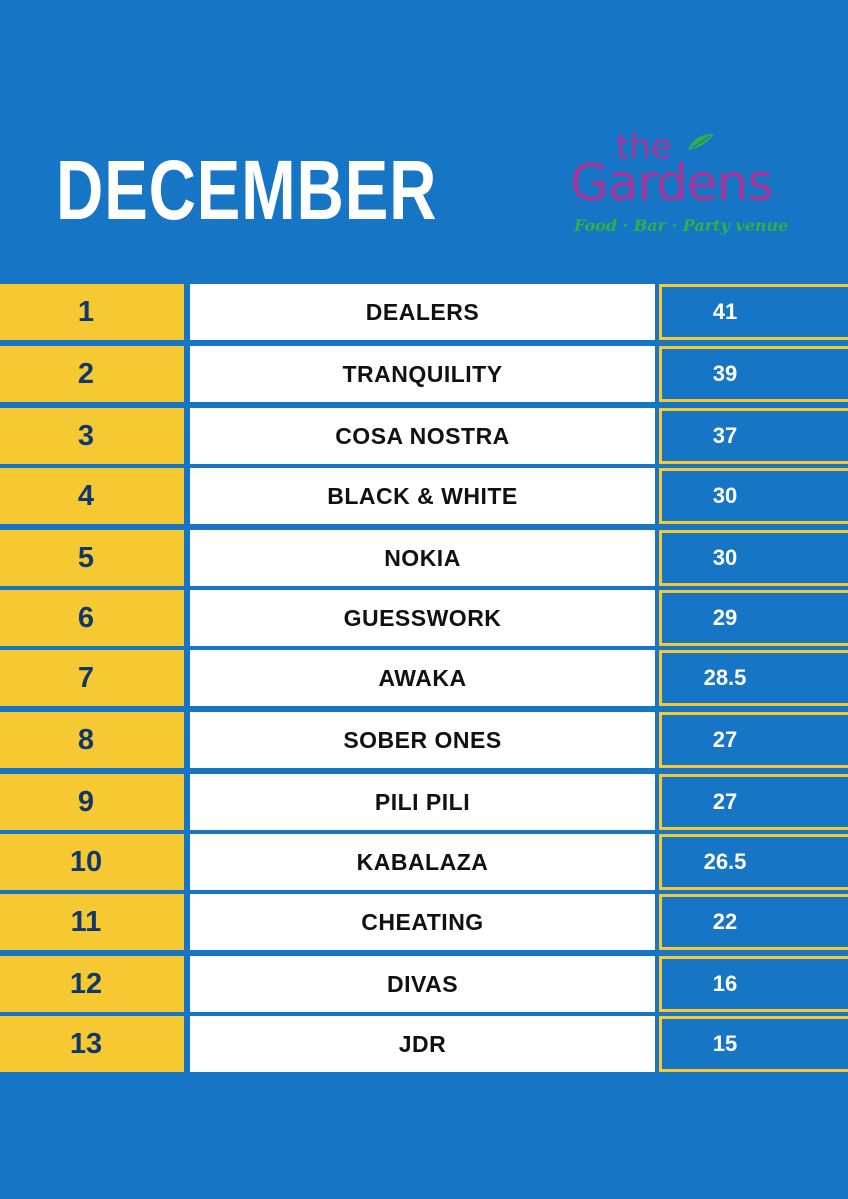 The width and height of the screenshot is (848, 1199). Describe the element at coordinates (701, 142) in the screenshot. I see `leaf-icon` at that location.